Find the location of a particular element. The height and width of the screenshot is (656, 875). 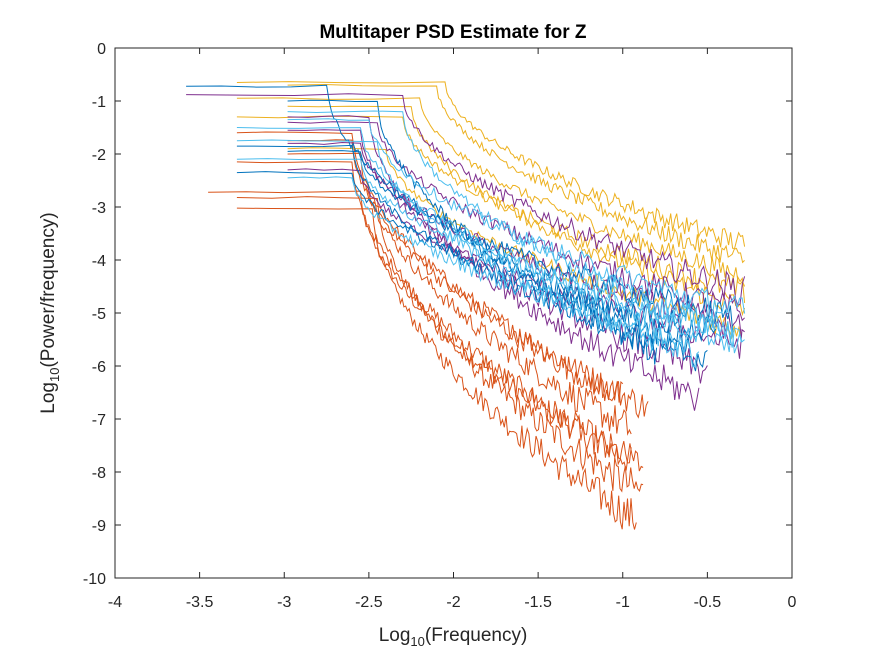

chart-title: Multitaper PSD Estimate for Z is located at coordinates (452, 32).